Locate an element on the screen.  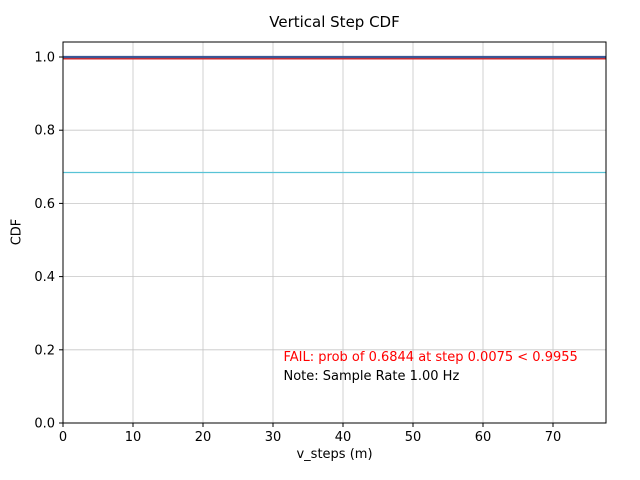
x-tick-label: 20 is located at coordinates (203, 437).